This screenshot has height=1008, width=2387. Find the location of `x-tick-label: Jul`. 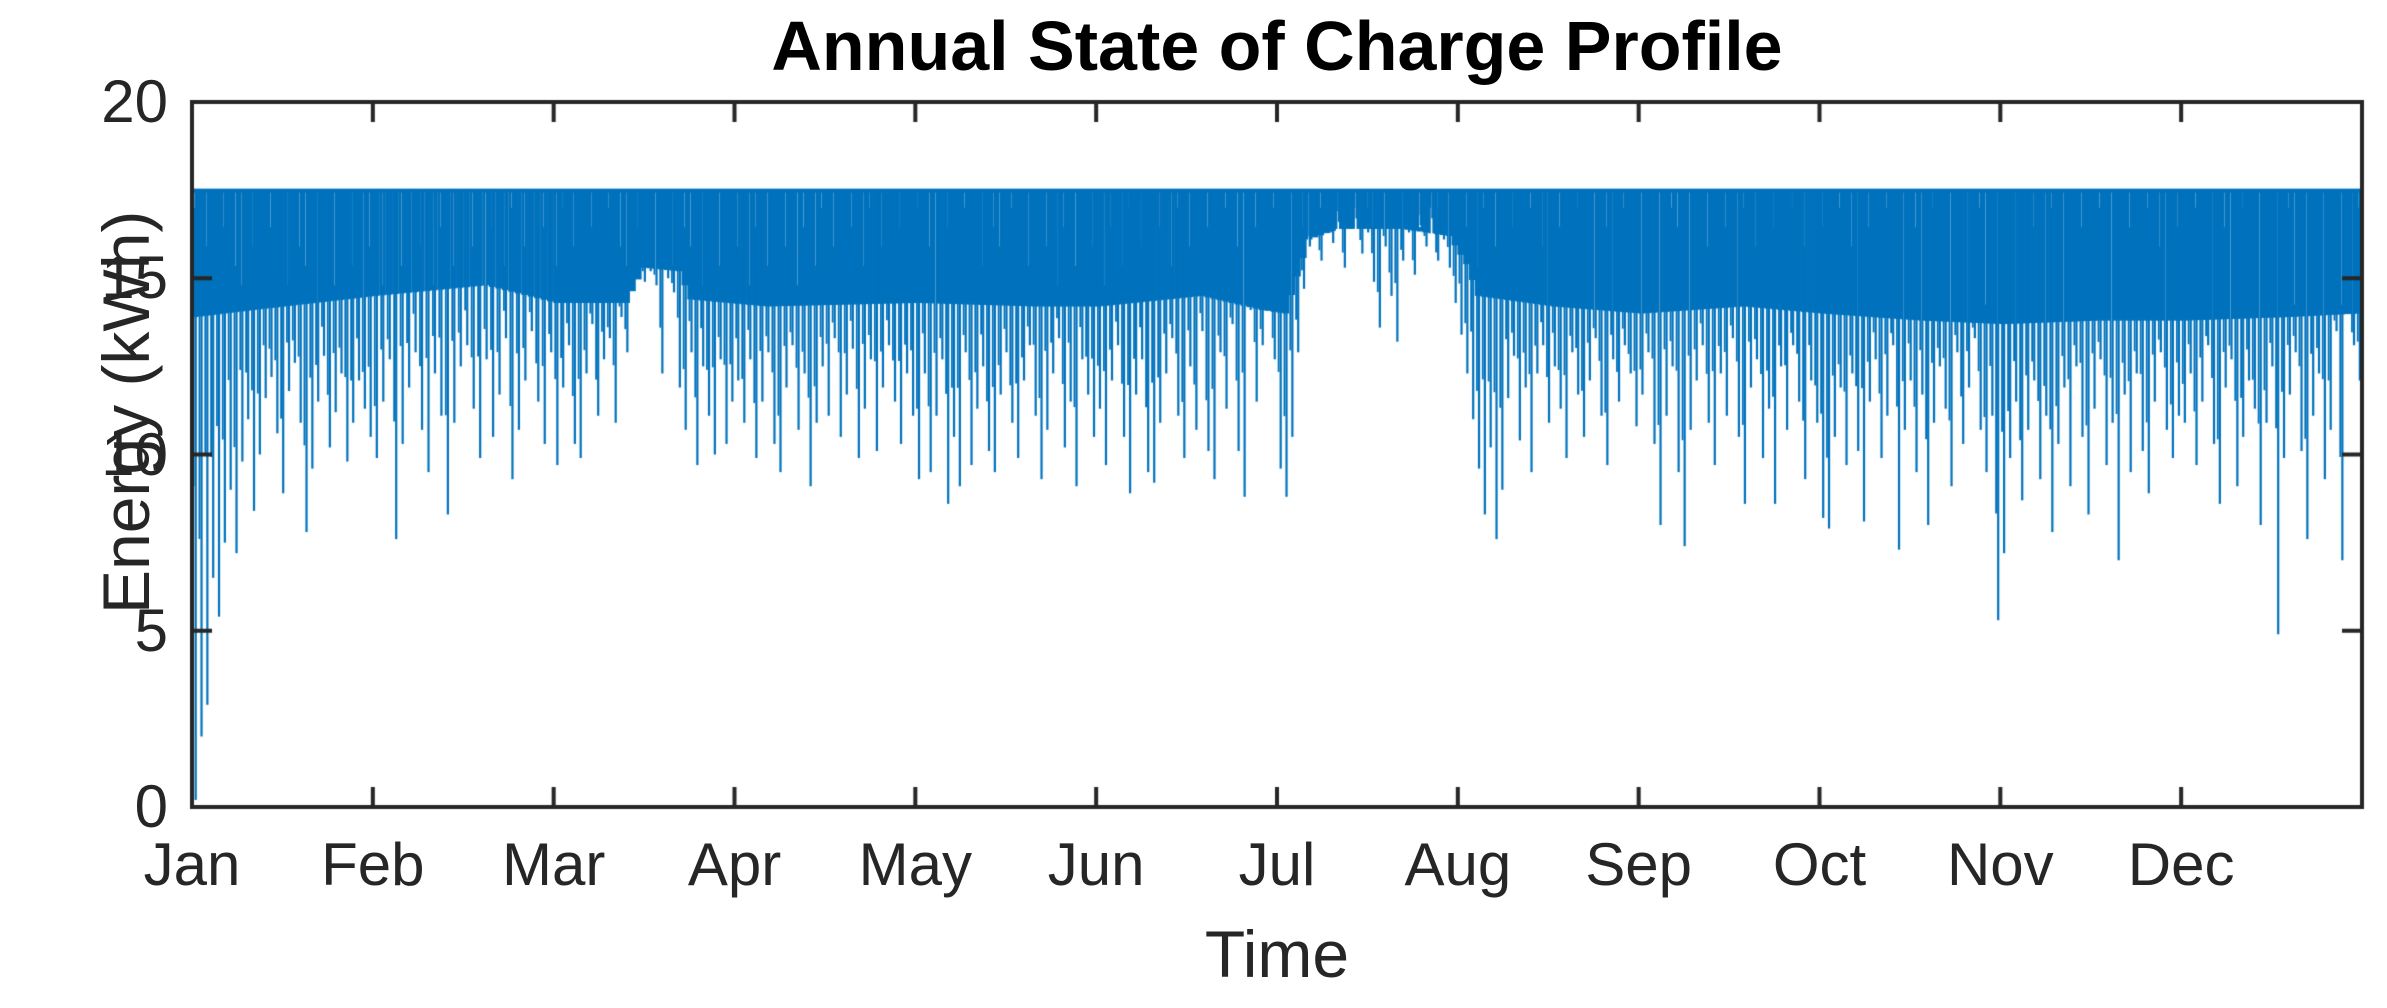

x-tick-label: Jul is located at coordinates (1277, 864).